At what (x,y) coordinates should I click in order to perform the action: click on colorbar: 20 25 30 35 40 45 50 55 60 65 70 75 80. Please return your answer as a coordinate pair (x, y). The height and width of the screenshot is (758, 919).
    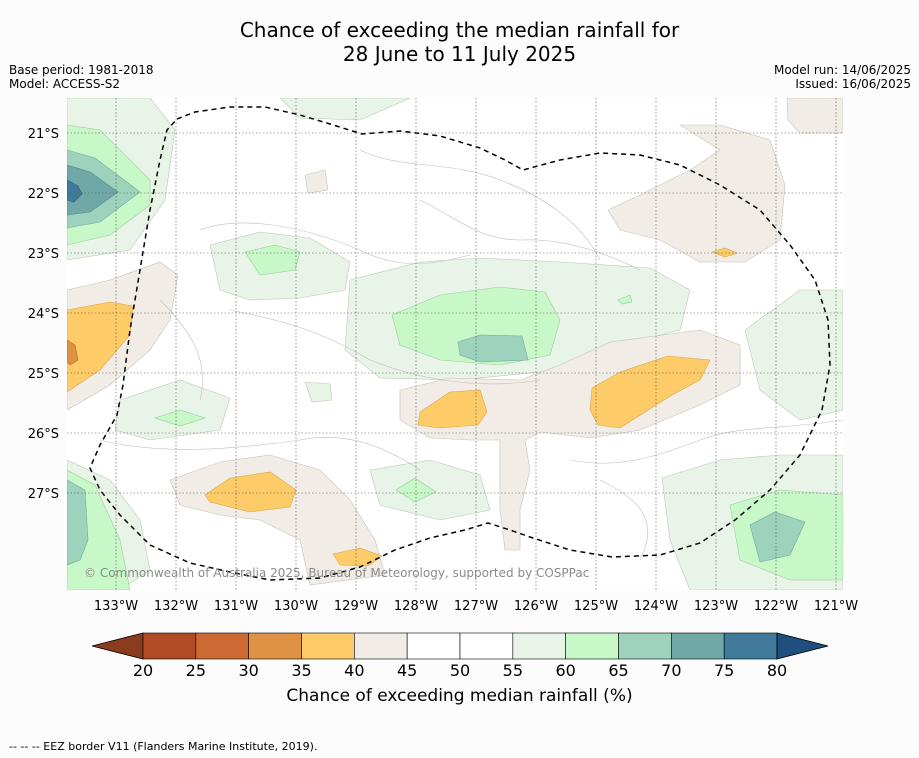
    Looking at the image, I should click on (460, 656).